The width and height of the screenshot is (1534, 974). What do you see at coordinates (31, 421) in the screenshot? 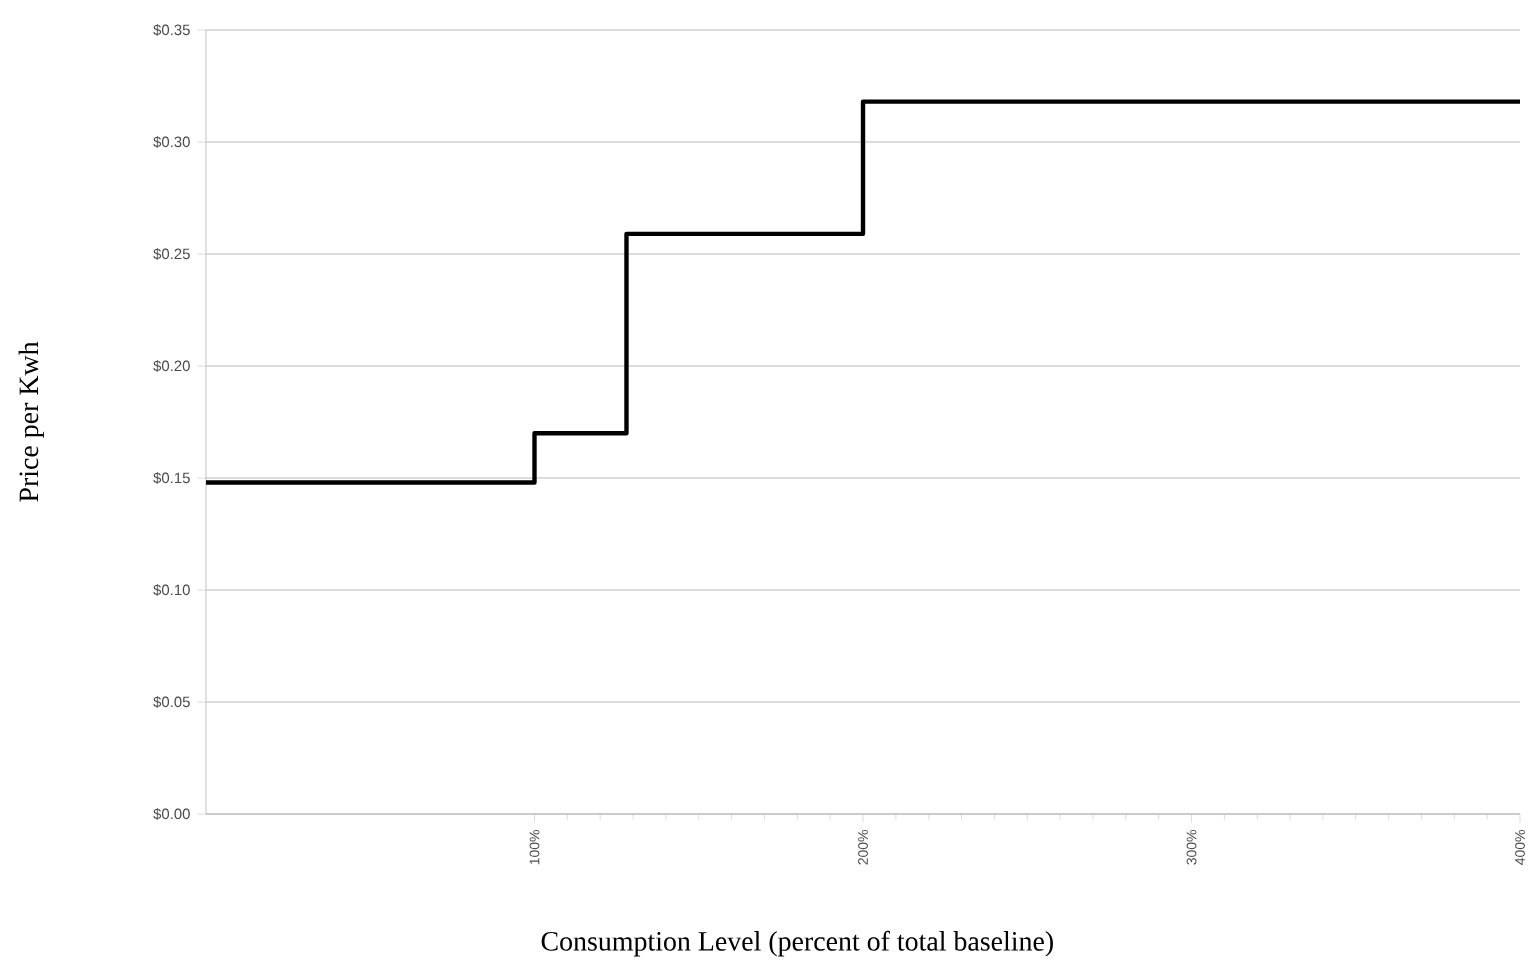
I see `y-axis-title: Price per Kwh` at bounding box center [31, 421].